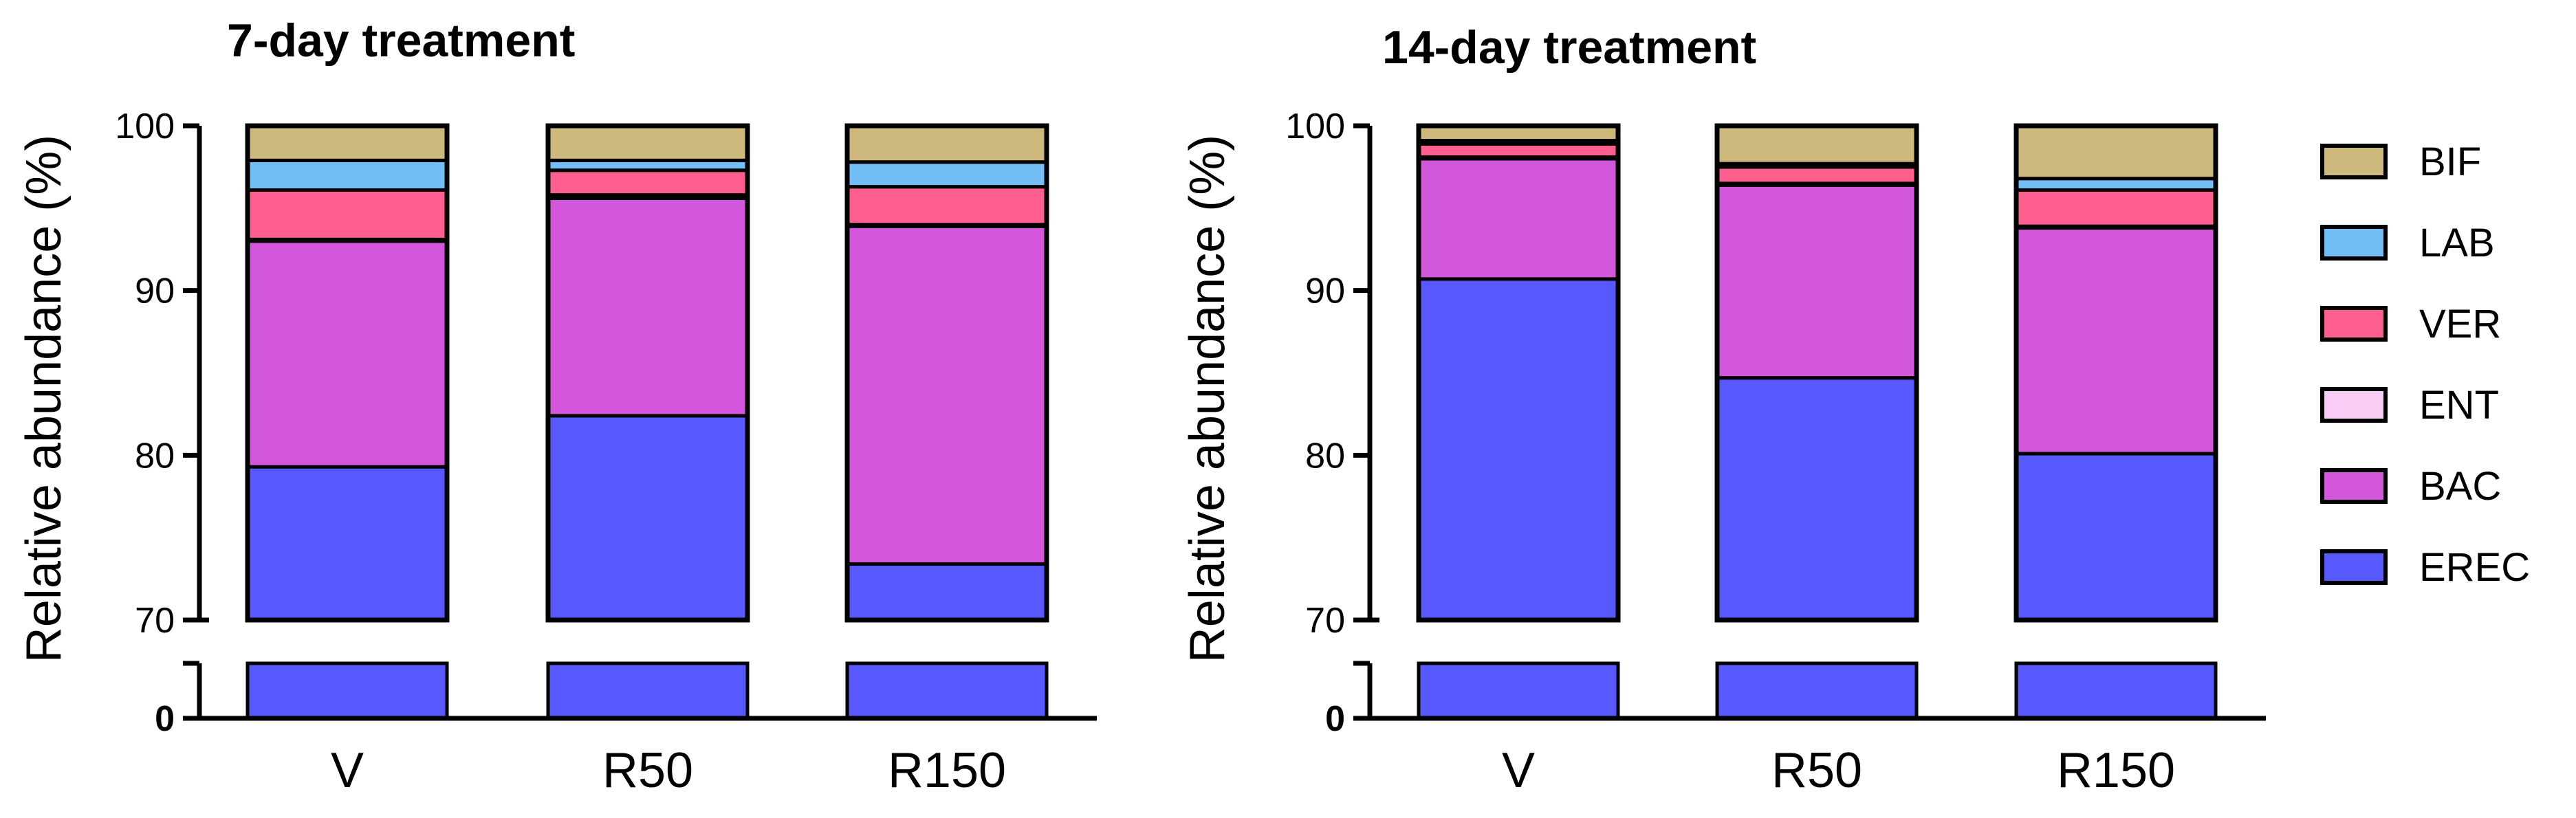 The width and height of the screenshot is (2576, 818). What do you see at coordinates (2460, 486) in the screenshot?
I see `legend-label-bac: BAC` at bounding box center [2460, 486].